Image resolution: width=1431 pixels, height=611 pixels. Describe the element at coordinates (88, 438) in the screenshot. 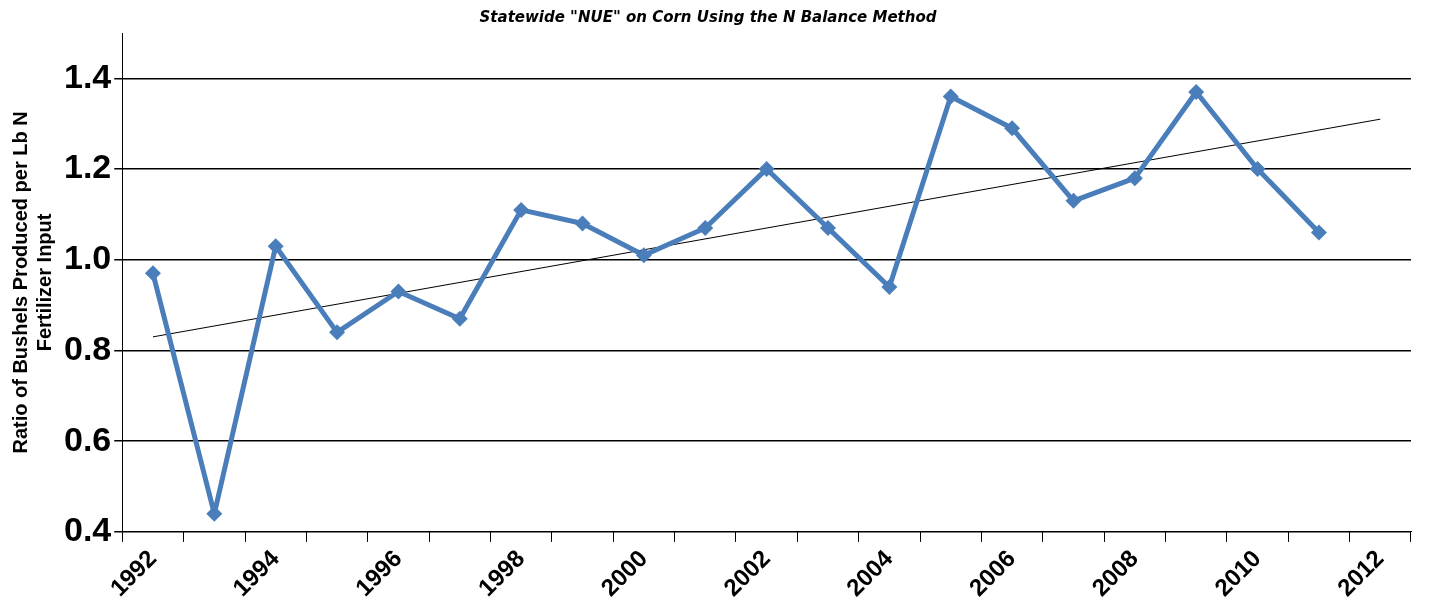

I see `y-tick-label: 0.6` at that location.